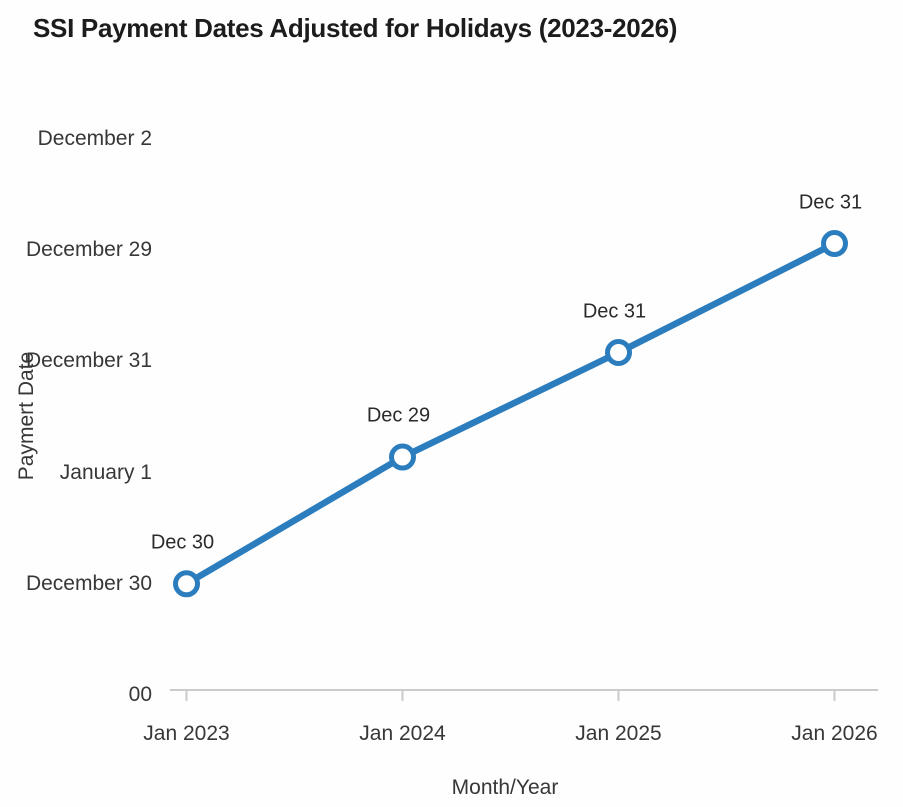 This screenshot has width=903, height=807. What do you see at coordinates (505, 787) in the screenshot?
I see `x-axis-label: Month/Year` at bounding box center [505, 787].